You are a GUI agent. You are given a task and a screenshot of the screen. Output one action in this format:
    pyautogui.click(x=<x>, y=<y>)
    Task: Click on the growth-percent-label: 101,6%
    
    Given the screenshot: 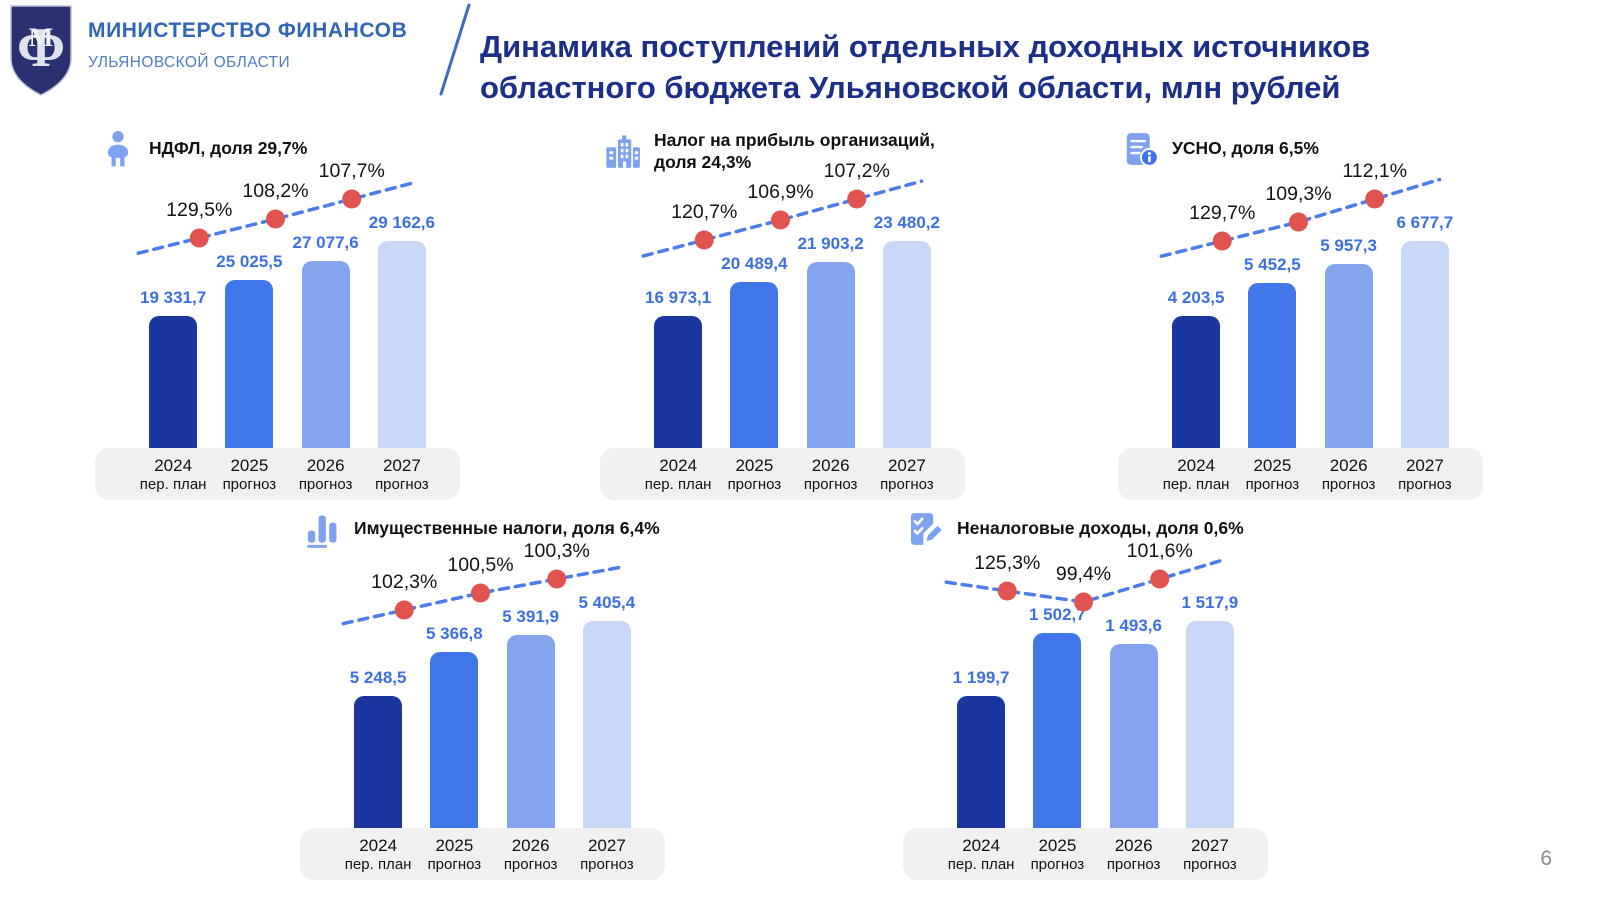 What is the action you would take?
    pyautogui.click(x=1159, y=551)
    